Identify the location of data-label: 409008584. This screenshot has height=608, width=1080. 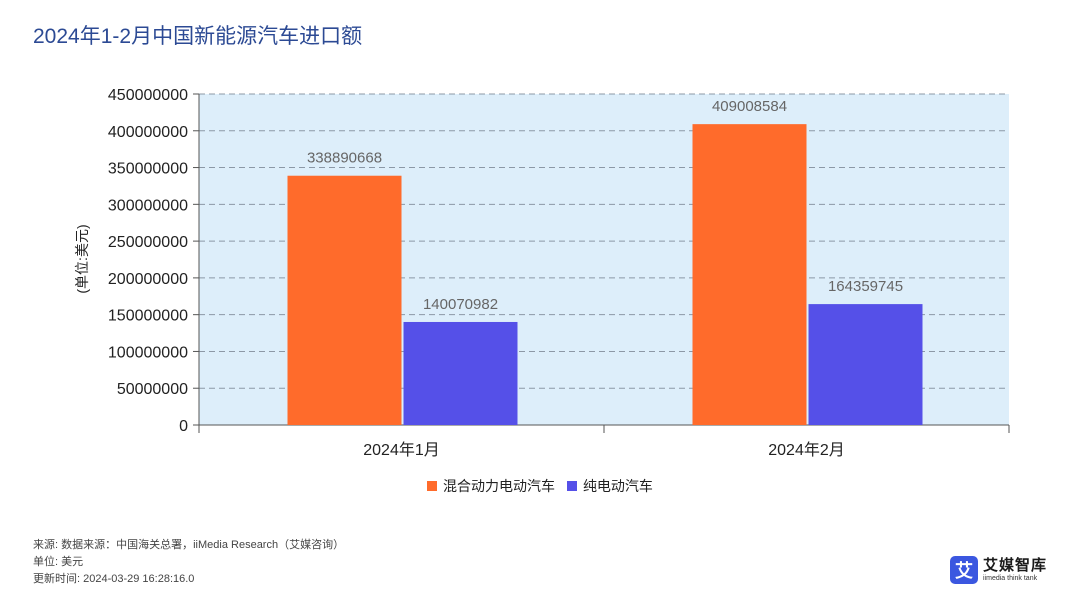
(749, 106).